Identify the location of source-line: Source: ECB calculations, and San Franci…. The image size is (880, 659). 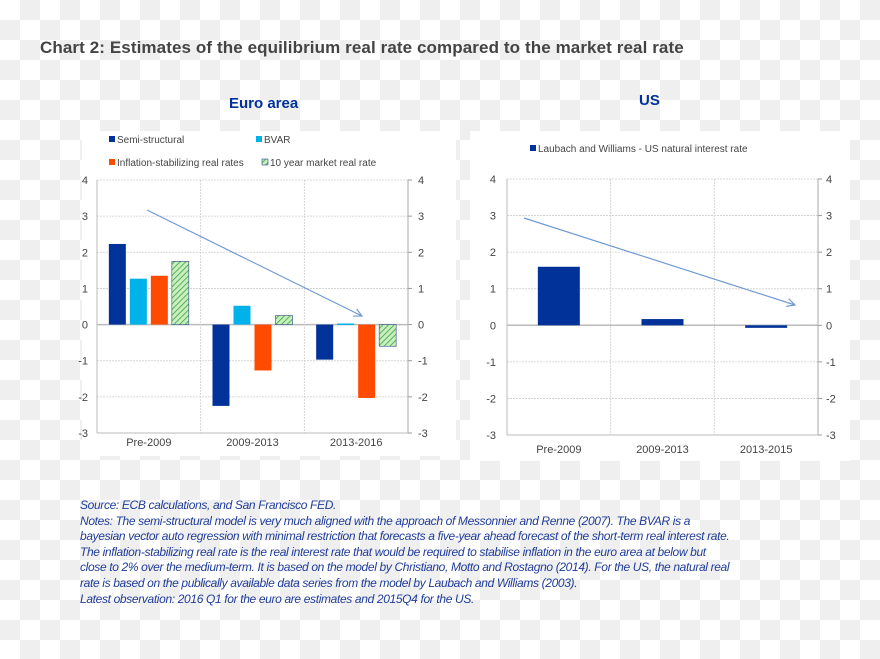
(208, 505).